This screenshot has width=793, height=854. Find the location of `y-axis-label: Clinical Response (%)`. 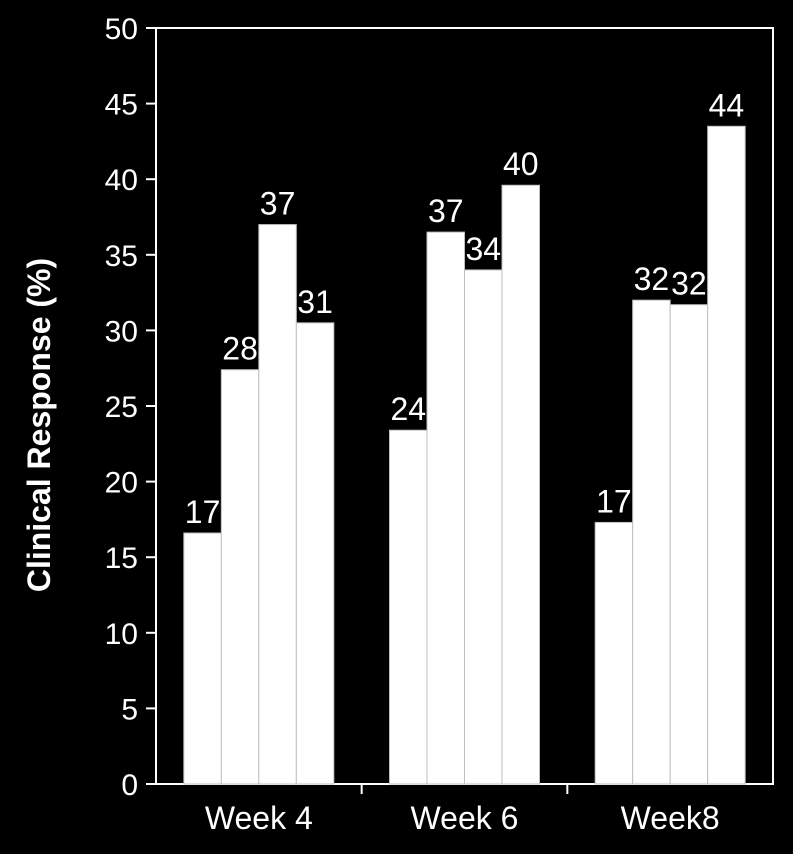

y-axis-label: Clinical Response (%) is located at coordinates (39, 425).